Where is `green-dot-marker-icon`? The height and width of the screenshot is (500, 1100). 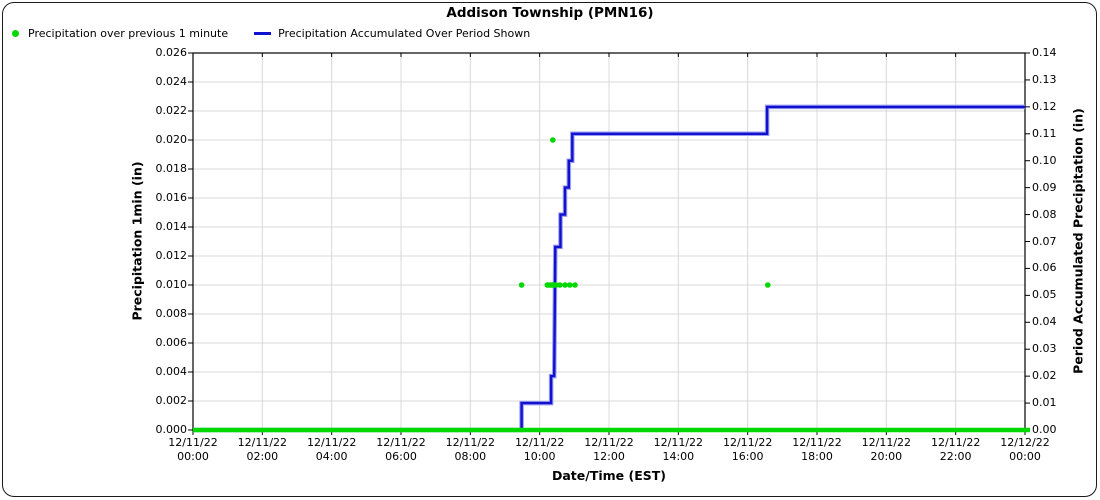
green-dot-marker-icon is located at coordinates (15, 33).